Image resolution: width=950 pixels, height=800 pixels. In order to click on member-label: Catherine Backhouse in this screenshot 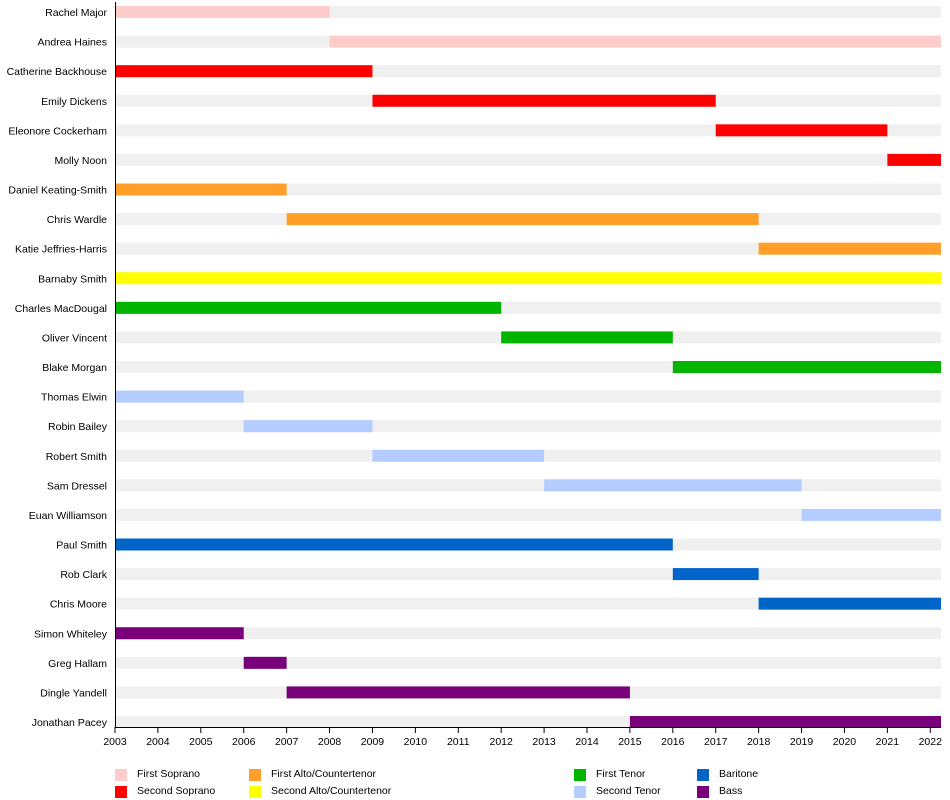, I will do `click(57, 72)`.